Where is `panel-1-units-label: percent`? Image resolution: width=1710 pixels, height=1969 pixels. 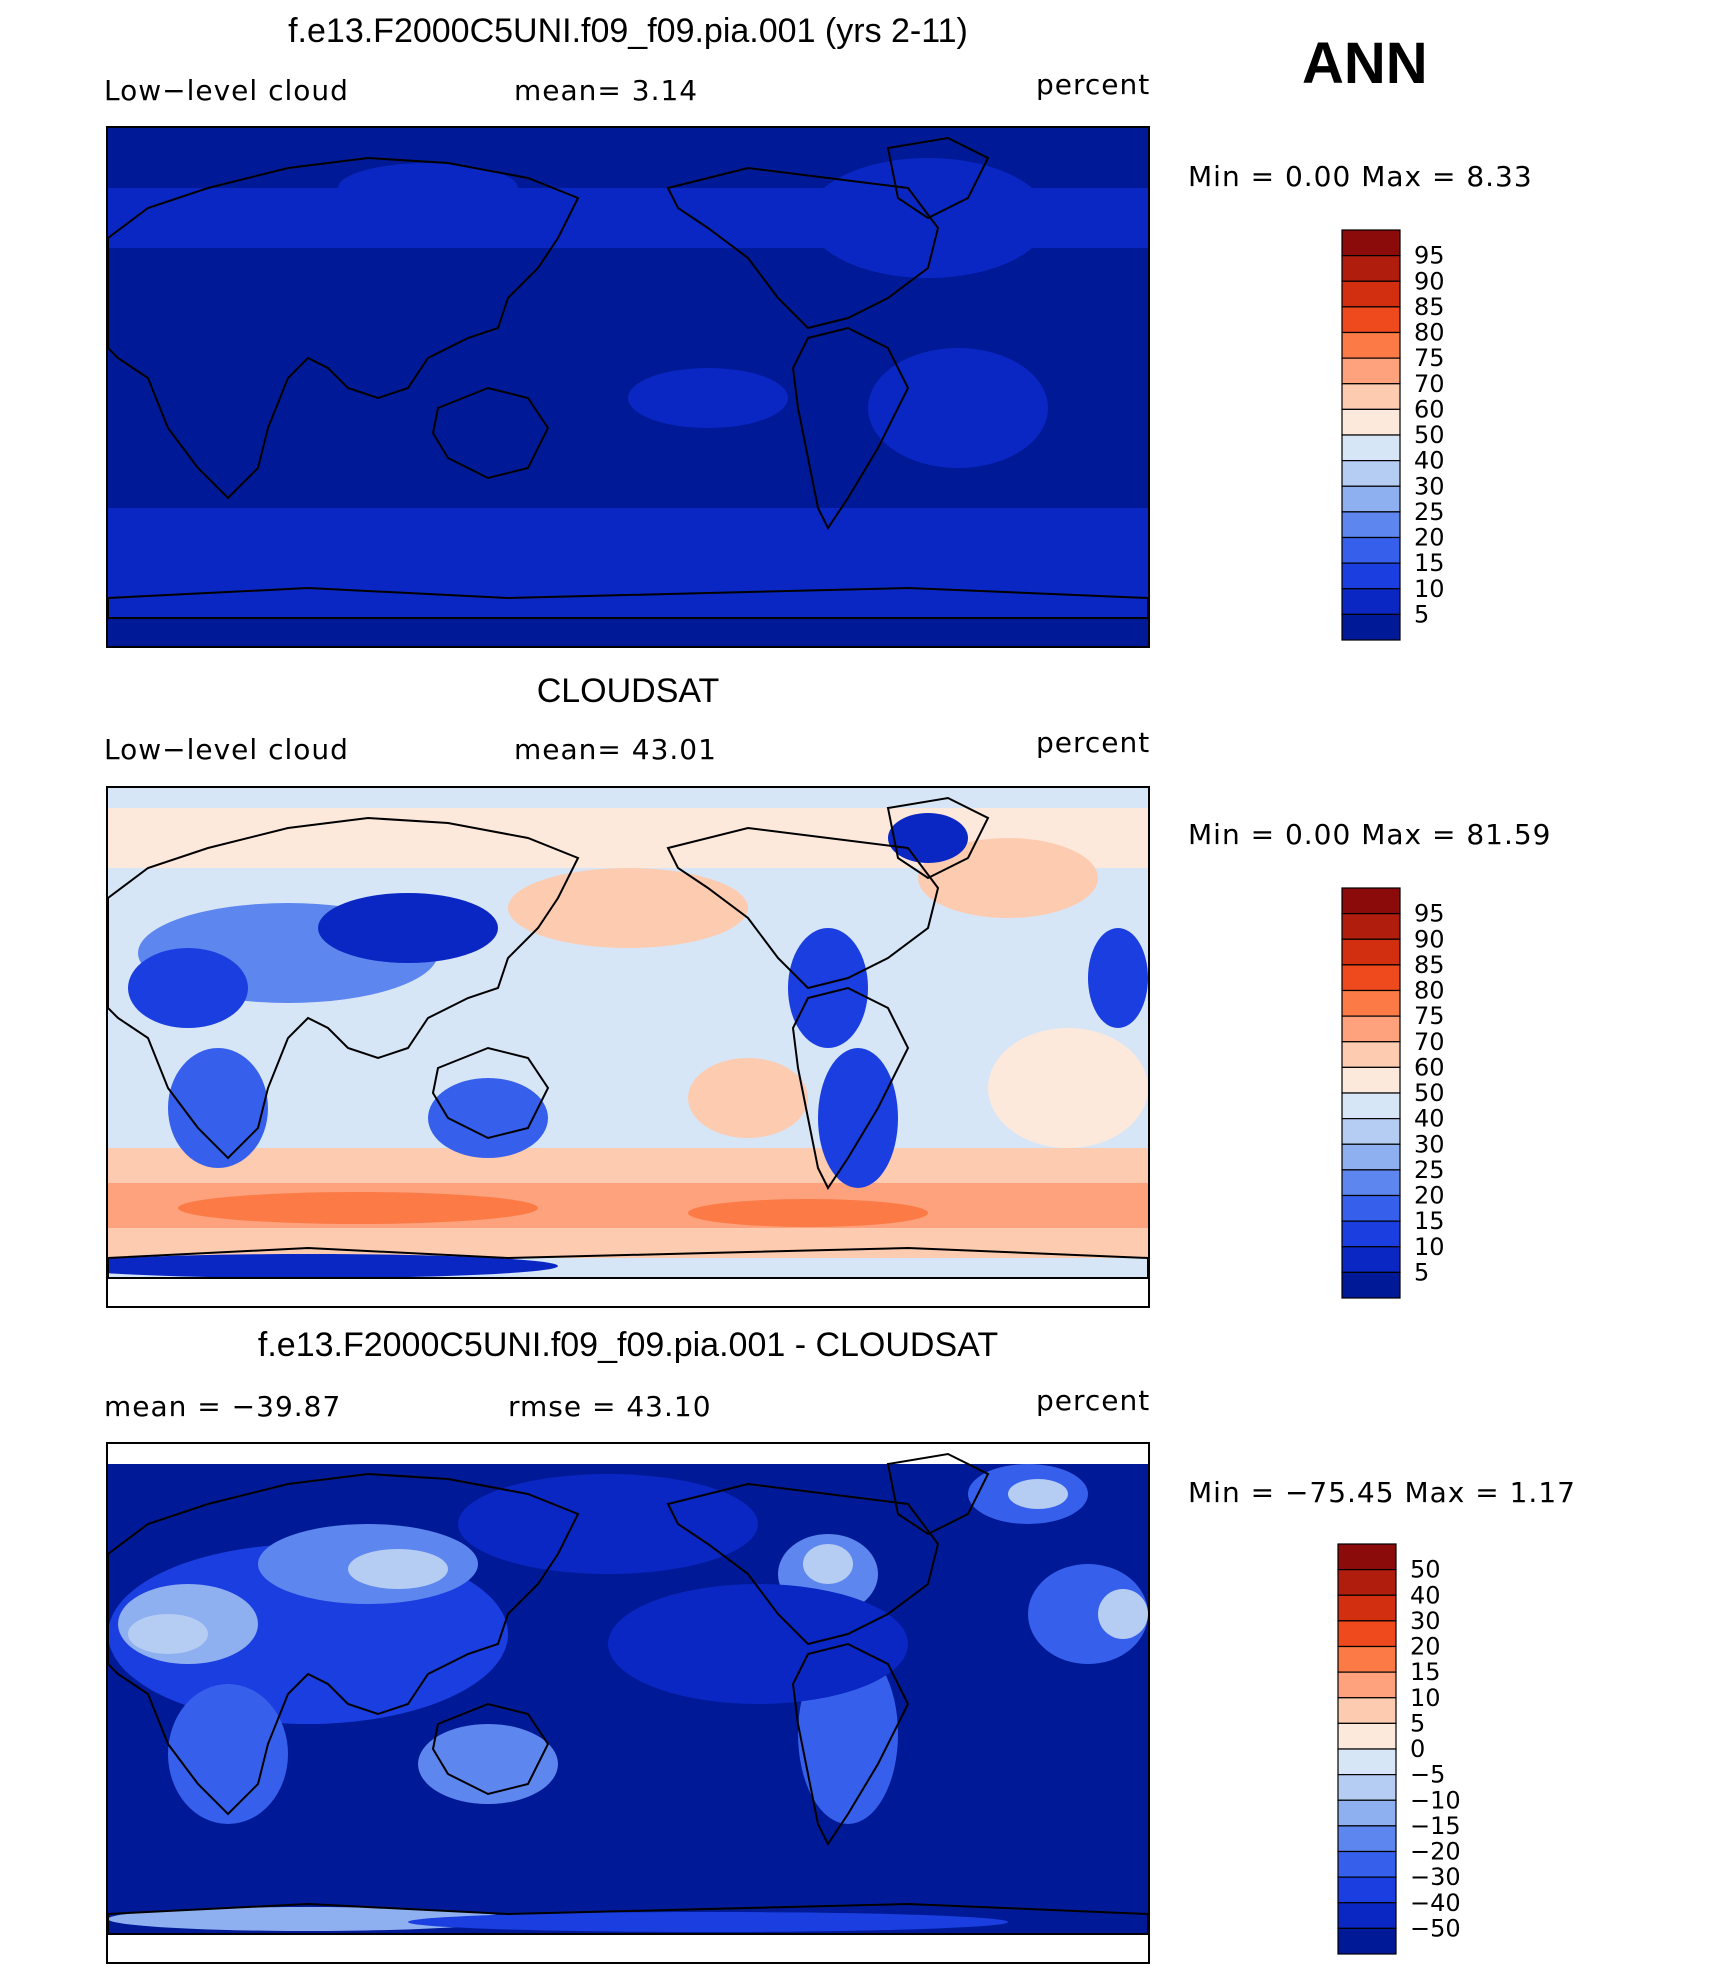
panel-1-units-label: percent is located at coordinates (1093, 84).